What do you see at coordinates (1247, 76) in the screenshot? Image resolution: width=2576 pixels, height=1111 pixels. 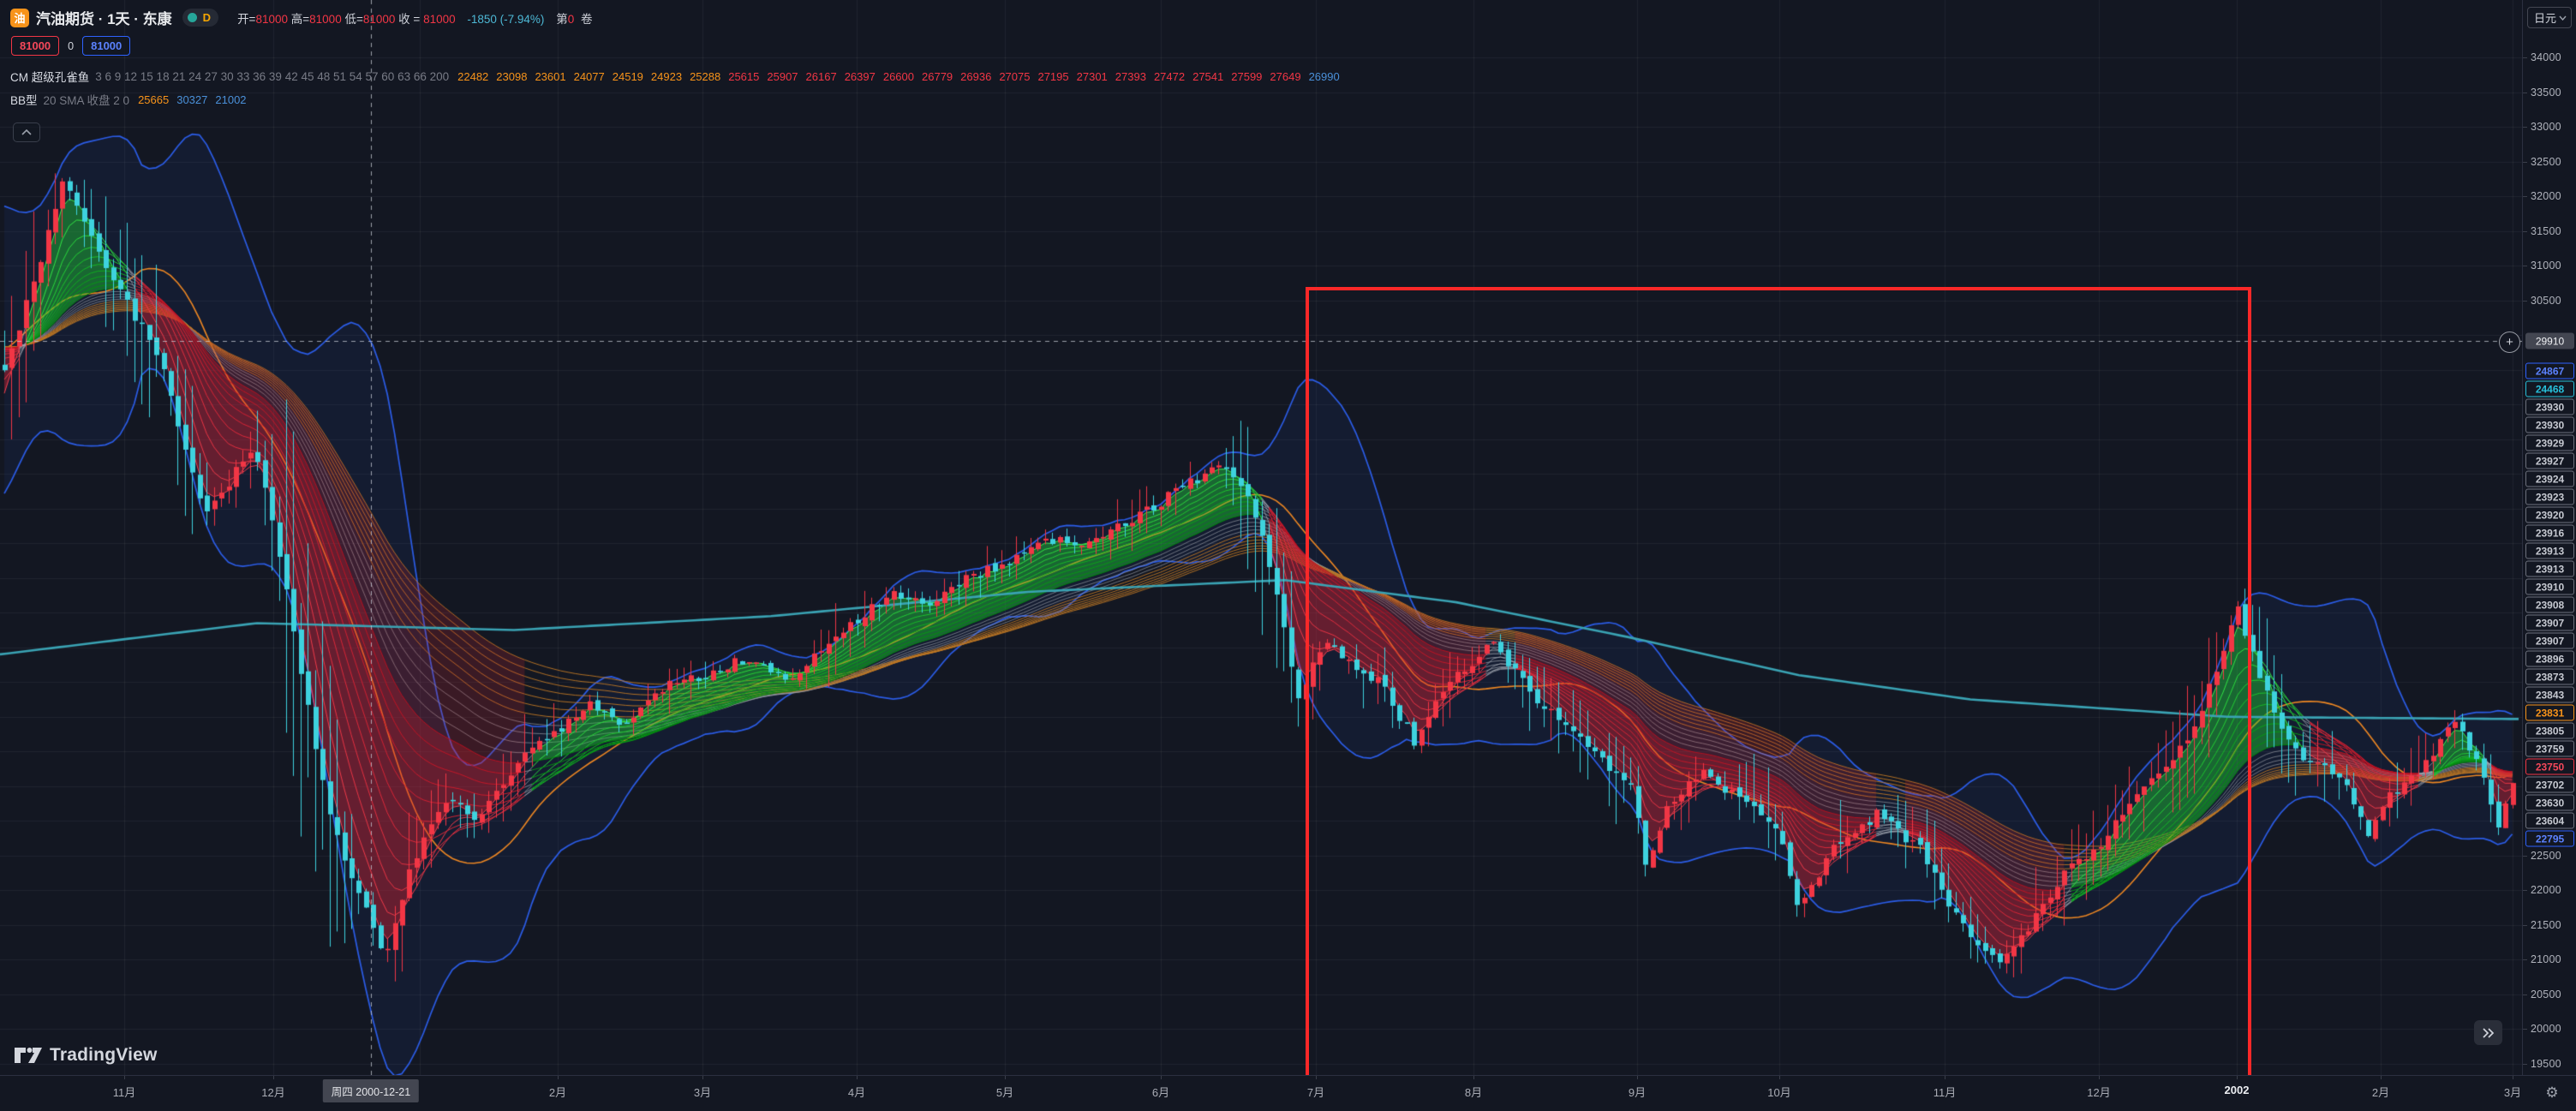 I see `guppy-value: 27599` at bounding box center [1247, 76].